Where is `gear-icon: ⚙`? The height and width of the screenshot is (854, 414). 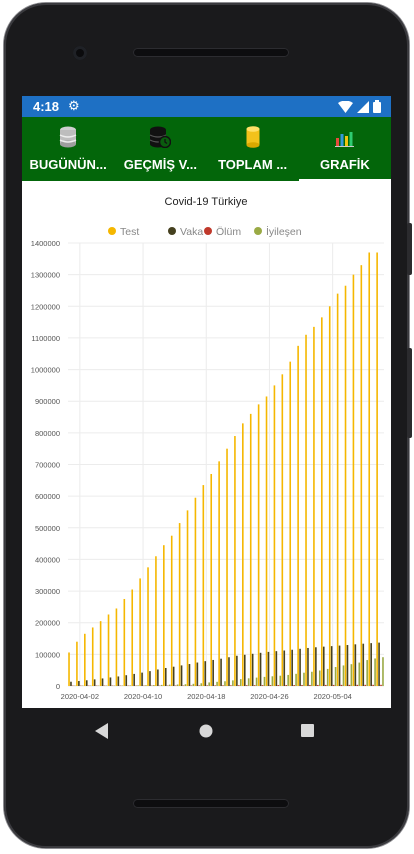
gear-icon: ⚙ is located at coordinates (74, 105).